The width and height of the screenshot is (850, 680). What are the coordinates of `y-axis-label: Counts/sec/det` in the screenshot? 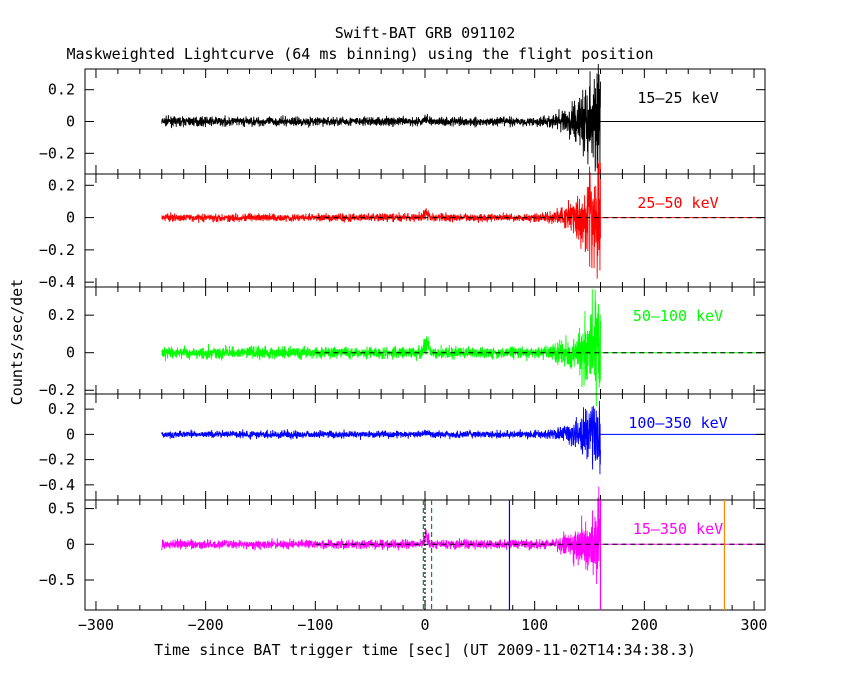 It's located at (17, 342).